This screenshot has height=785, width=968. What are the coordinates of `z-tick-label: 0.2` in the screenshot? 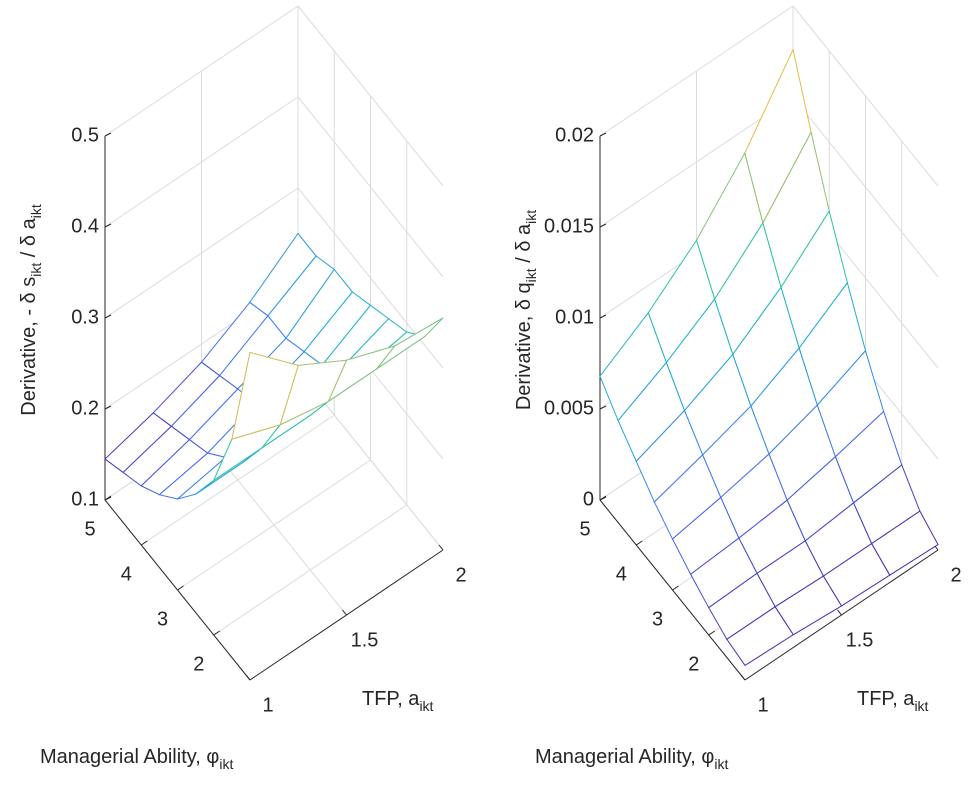 It's located at (85, 408).